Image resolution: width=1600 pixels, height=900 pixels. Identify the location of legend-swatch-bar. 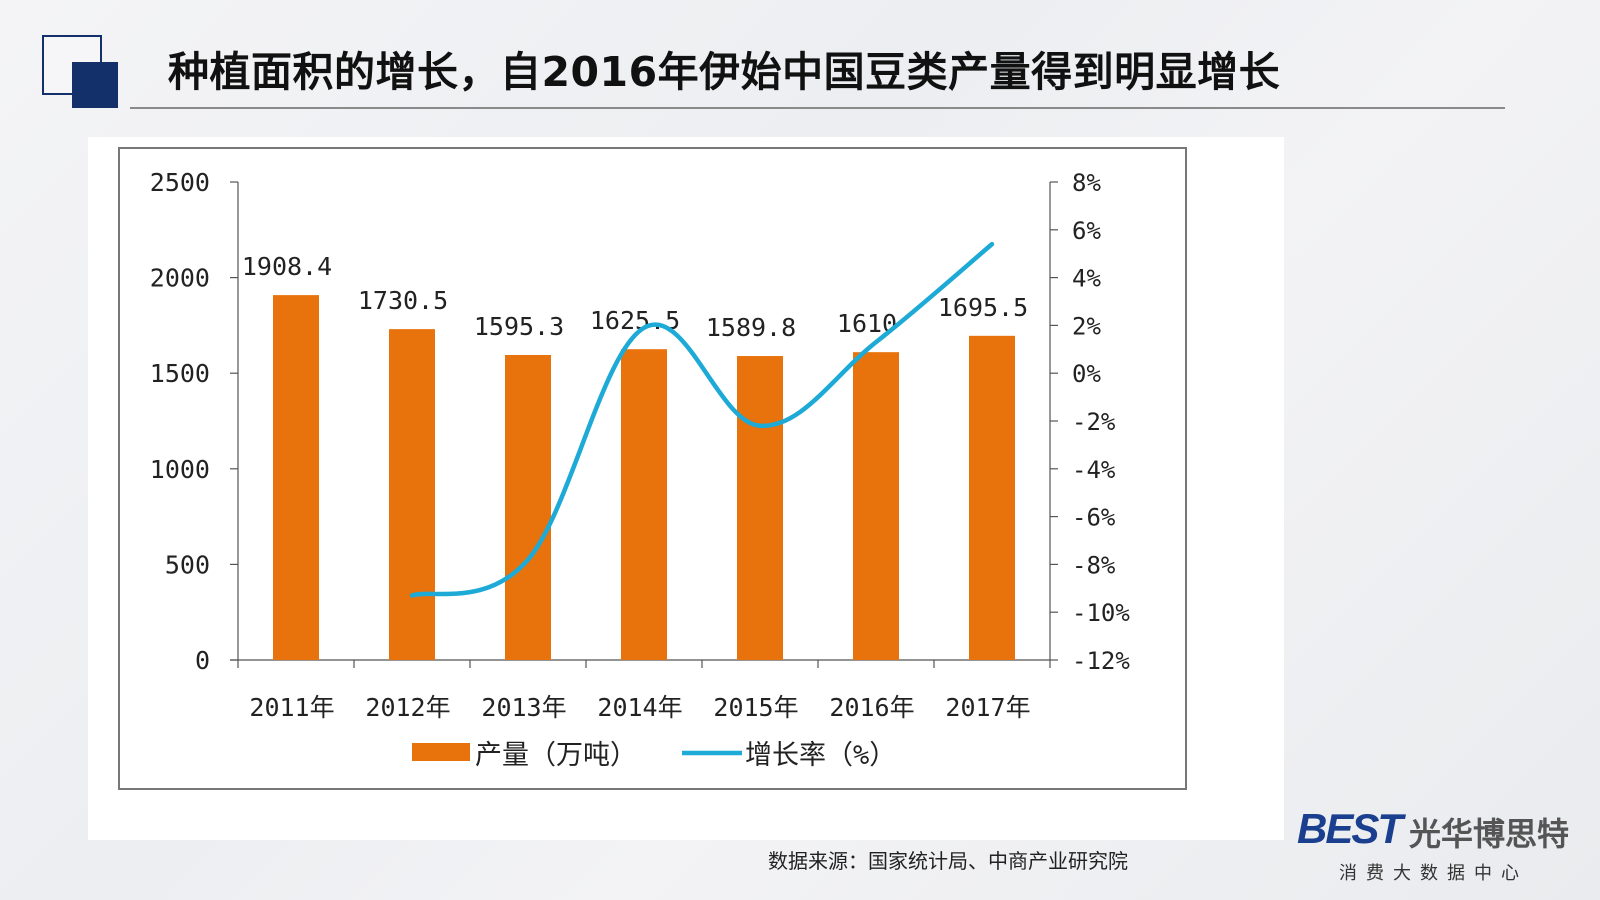
(441, 752).